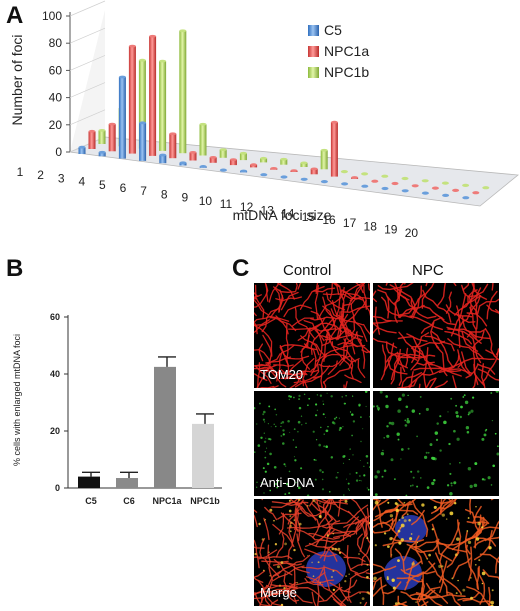 The width and height of the screenshot is (520, 611). What do you see at coordinates (81, 182) in the screenshot?
I see `chart-a-xtick-label: 4` at bounding box center [81, 182].